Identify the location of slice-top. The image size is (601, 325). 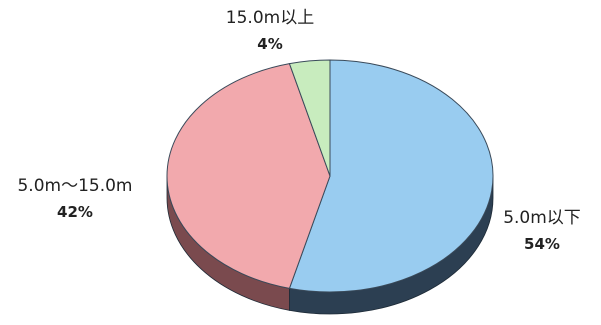
(309, 118).